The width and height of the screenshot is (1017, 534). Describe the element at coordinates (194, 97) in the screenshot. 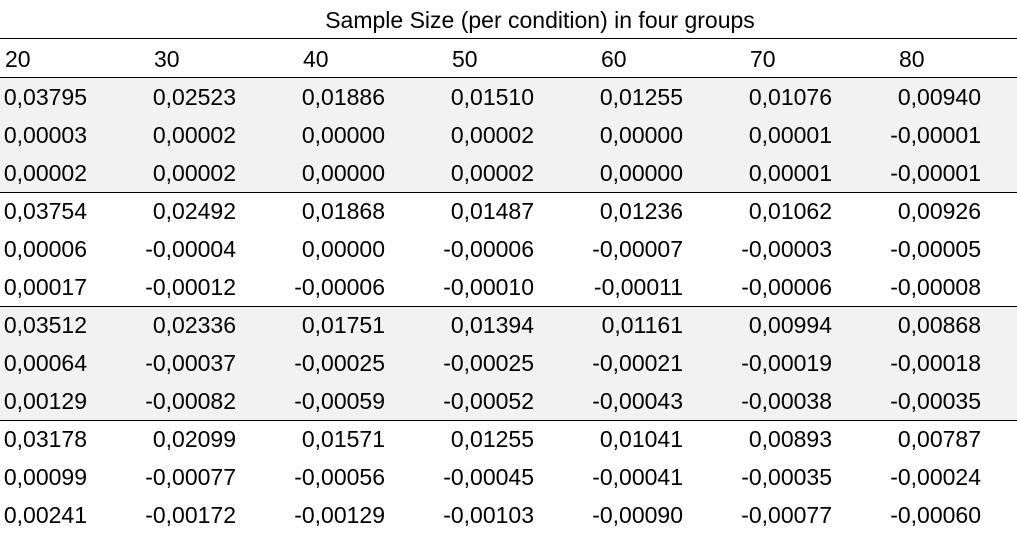

I see `cell: 0,02523` at that location.